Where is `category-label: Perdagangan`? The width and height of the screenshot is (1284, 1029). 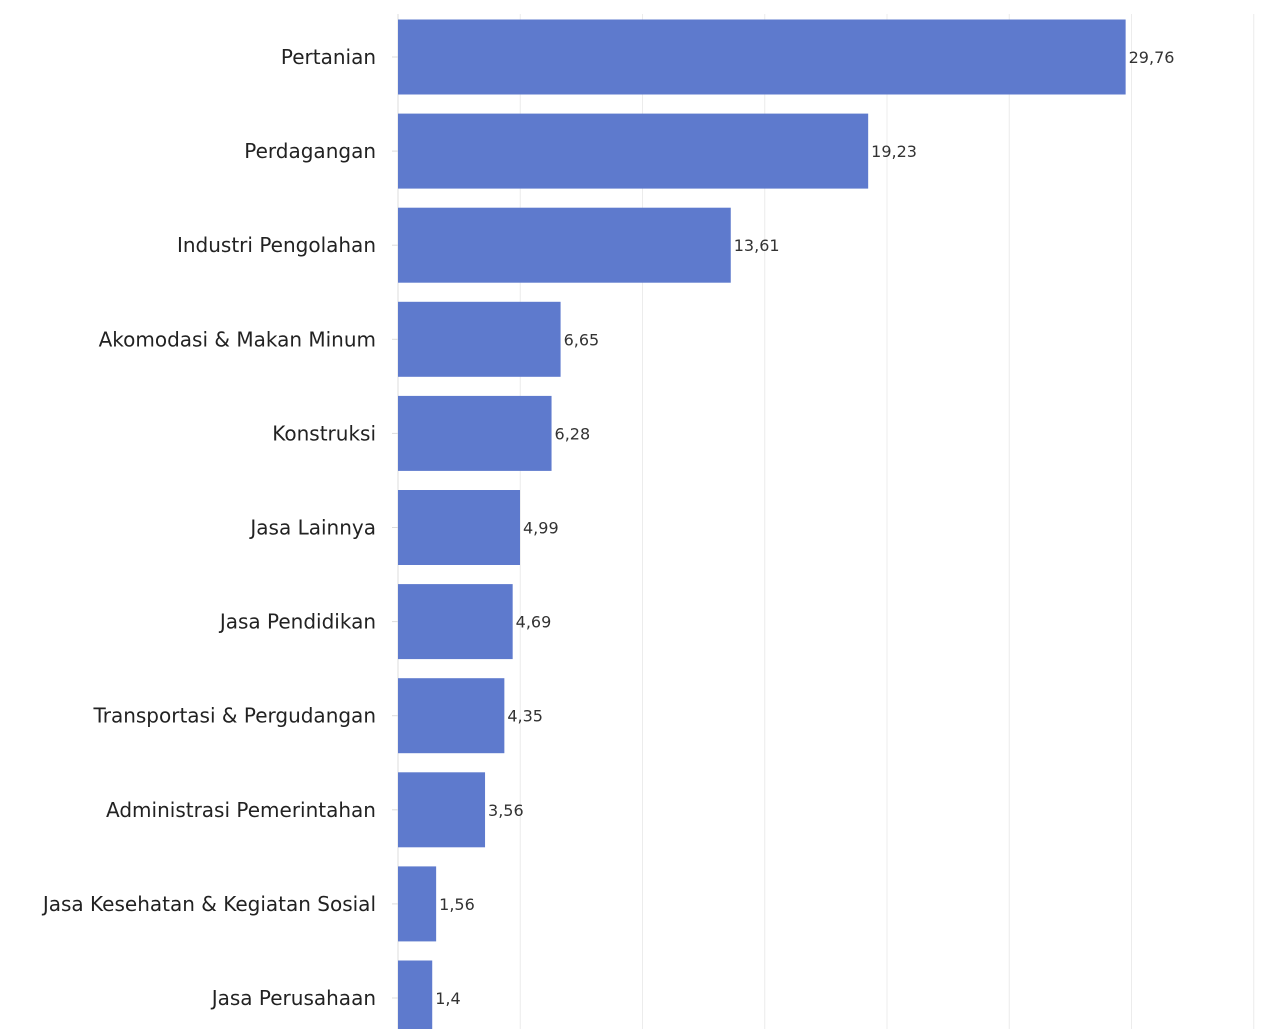
category-label: Perdagangan is located at coordinates (310, 151).